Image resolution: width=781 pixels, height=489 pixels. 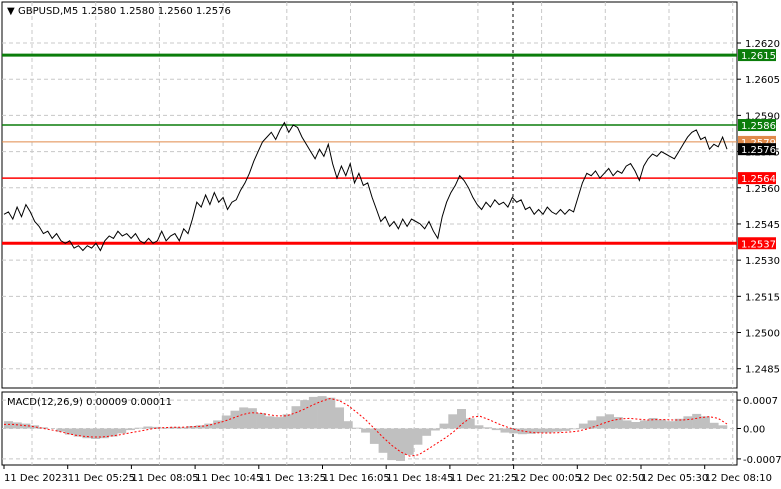 I want to click on current-price-text: 1.2576, so click(x=758, y=150).